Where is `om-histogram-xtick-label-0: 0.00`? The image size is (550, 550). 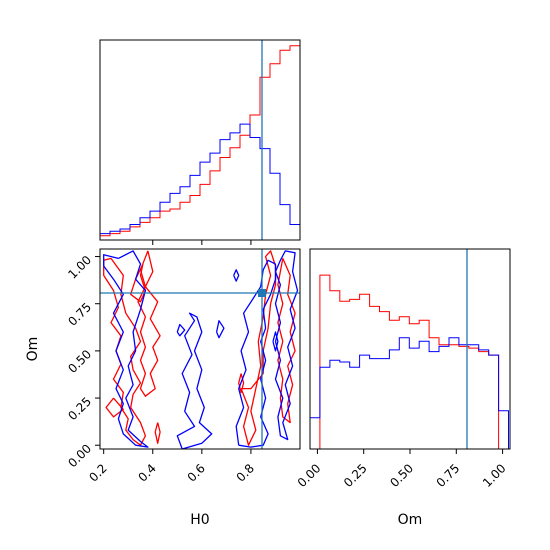
om-histogram-xtick-label-0: 0.00 is located at coordinates (309, 475).